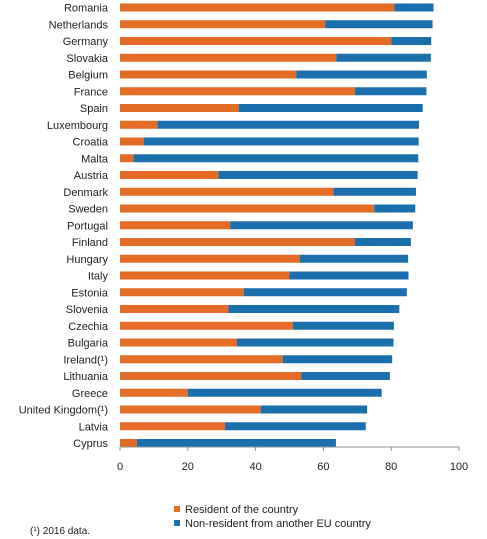 Image resolution: width=487 pixels, height=539 pixels. Describe the element at coordinates (88, 327) in the screenshot. I see `category-label: Czechia` at that location.